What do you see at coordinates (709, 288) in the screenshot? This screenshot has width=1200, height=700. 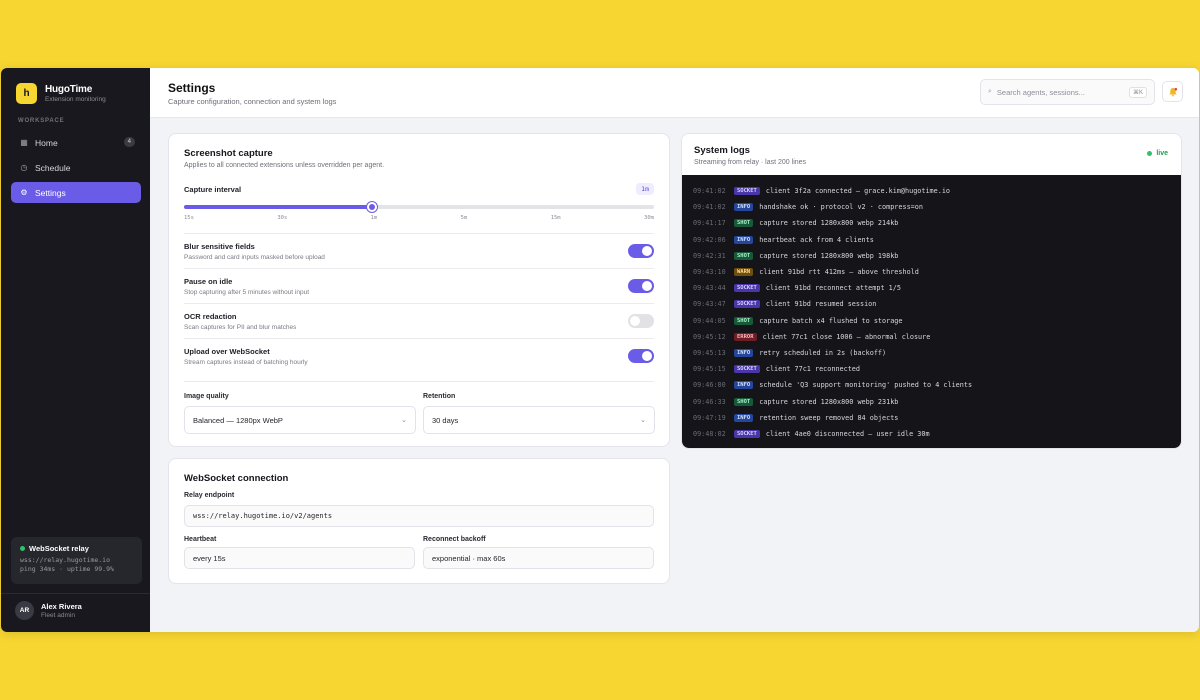 I see `log-timestamp: 09:43:44` at bounding box center [709, 288].